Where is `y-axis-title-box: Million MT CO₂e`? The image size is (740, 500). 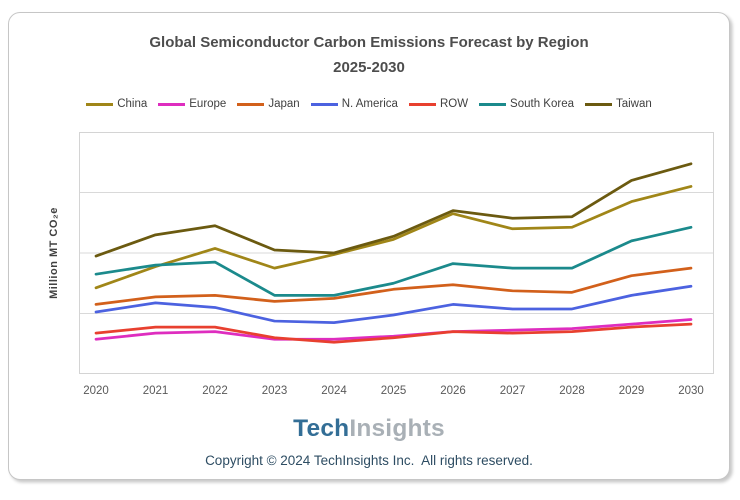 y-axis-title-box: Million MT CO₂e is located at coordinates (54, 253).